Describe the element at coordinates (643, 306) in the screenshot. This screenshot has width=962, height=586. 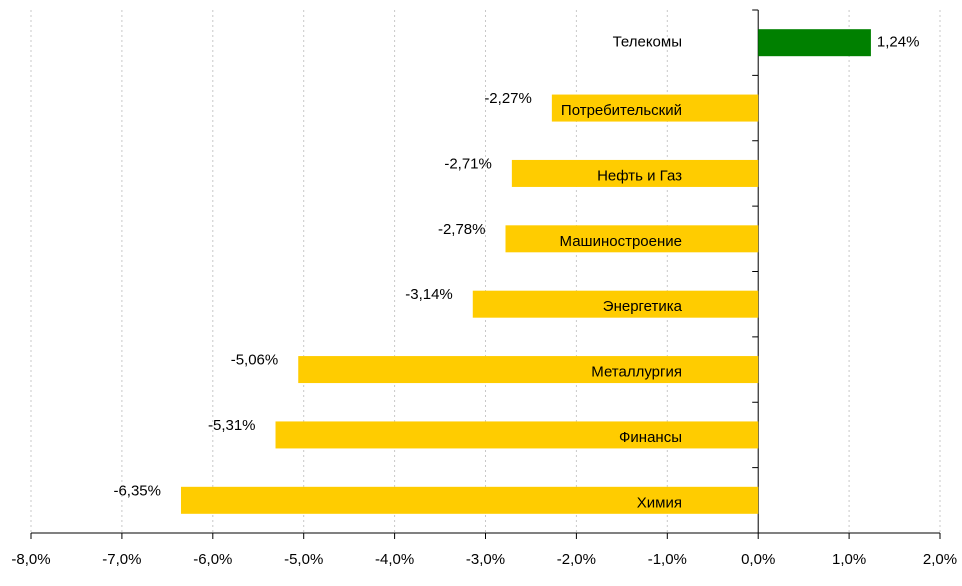
I see `category-label: Энергетика` at that location.